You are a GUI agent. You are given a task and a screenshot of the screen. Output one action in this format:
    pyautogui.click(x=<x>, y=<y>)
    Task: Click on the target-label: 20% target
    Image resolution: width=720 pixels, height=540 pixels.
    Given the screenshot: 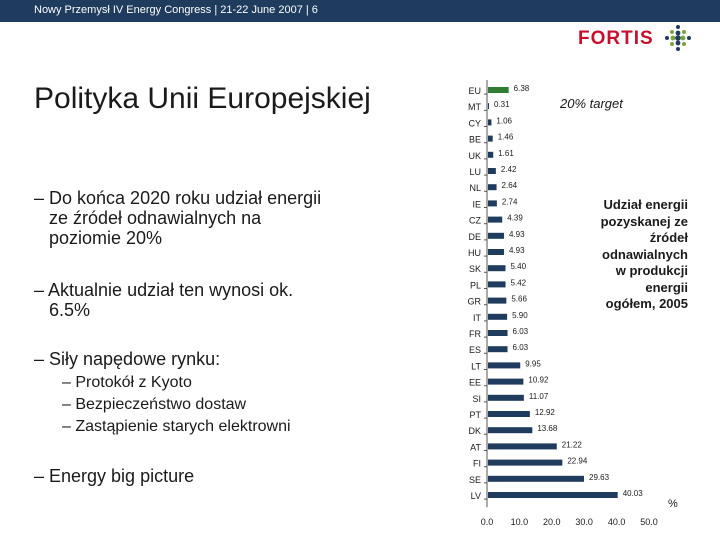 What is the action you would take?
    pyautogui.click(x=591, y=103)
    